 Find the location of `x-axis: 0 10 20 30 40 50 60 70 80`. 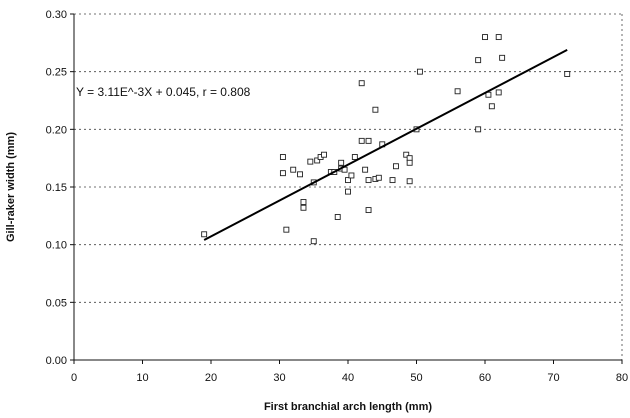

x-axis: 0 10 20 30 40 50 60 70 80 is located at coordinates (349, 372).